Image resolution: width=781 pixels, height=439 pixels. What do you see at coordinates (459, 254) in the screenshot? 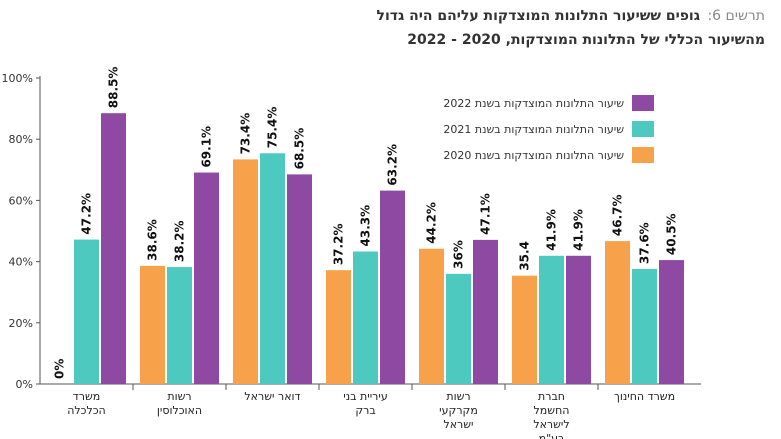
I see `value-label: 36%` at bounding box center [459, 254].